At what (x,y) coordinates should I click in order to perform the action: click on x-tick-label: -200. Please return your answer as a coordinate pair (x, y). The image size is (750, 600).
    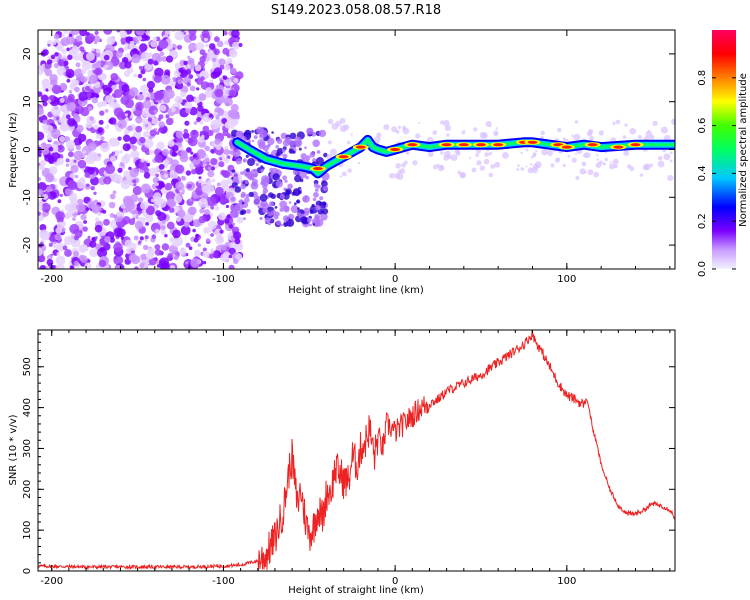
    Looking at the image, I should click on (51, 581).